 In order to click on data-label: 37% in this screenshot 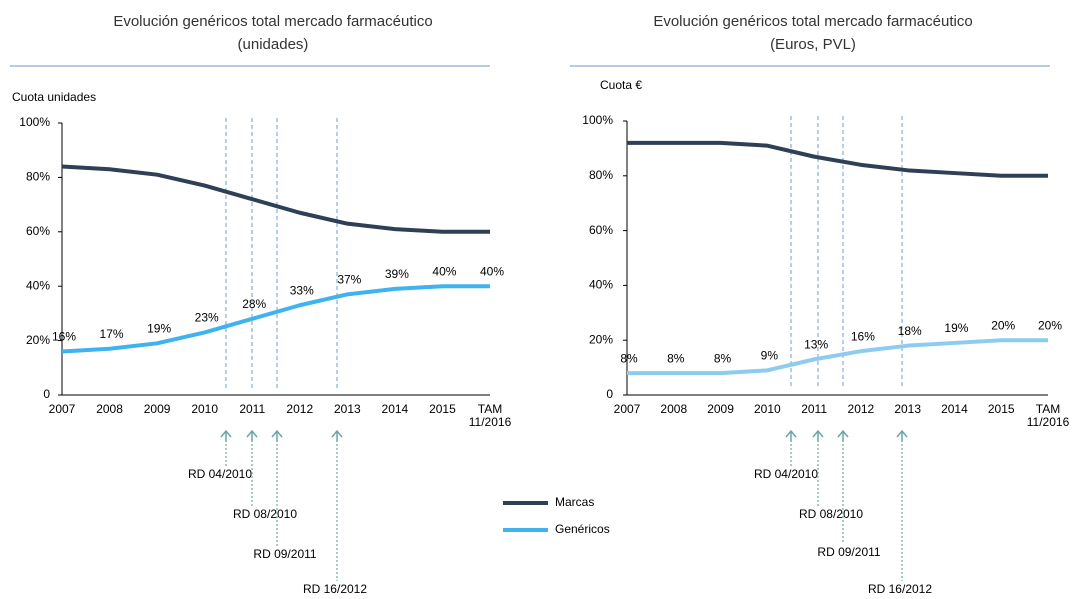, I will do `click(349, 280)`.